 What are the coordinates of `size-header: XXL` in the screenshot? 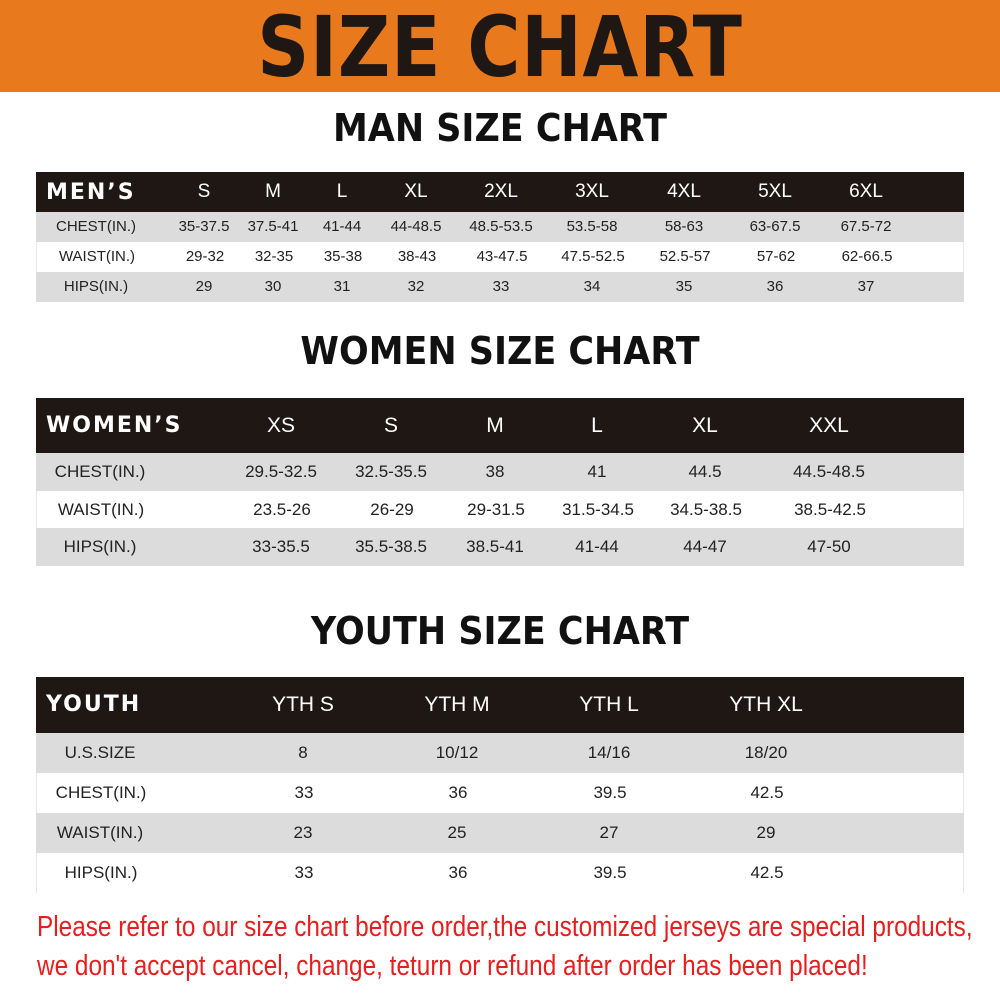 It's located at (829, 425).